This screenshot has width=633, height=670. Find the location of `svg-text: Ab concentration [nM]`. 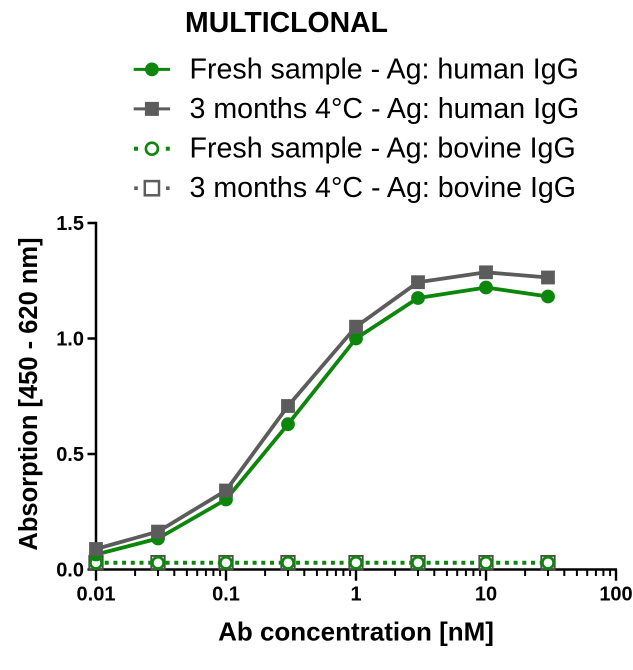

svg-text: Ab concentration [nM] is located at coordinates (356, 632).